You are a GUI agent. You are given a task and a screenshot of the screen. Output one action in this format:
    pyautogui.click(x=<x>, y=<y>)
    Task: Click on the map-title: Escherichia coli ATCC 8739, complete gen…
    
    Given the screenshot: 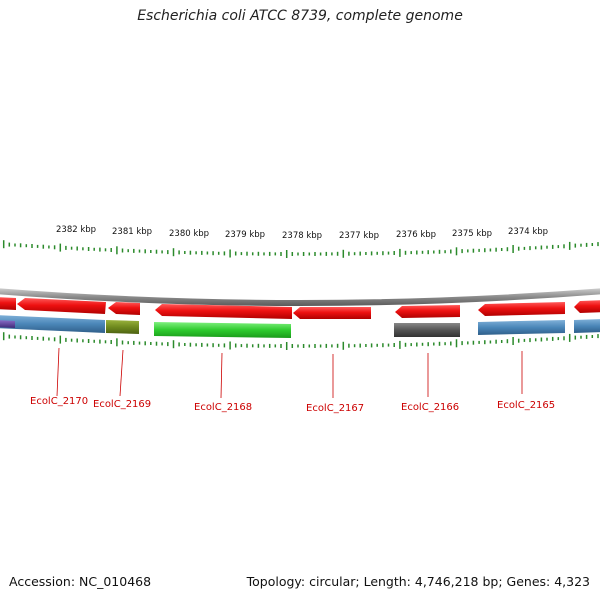 What is the action you would take?
    pyautogui.click(x=300, y=16)
    